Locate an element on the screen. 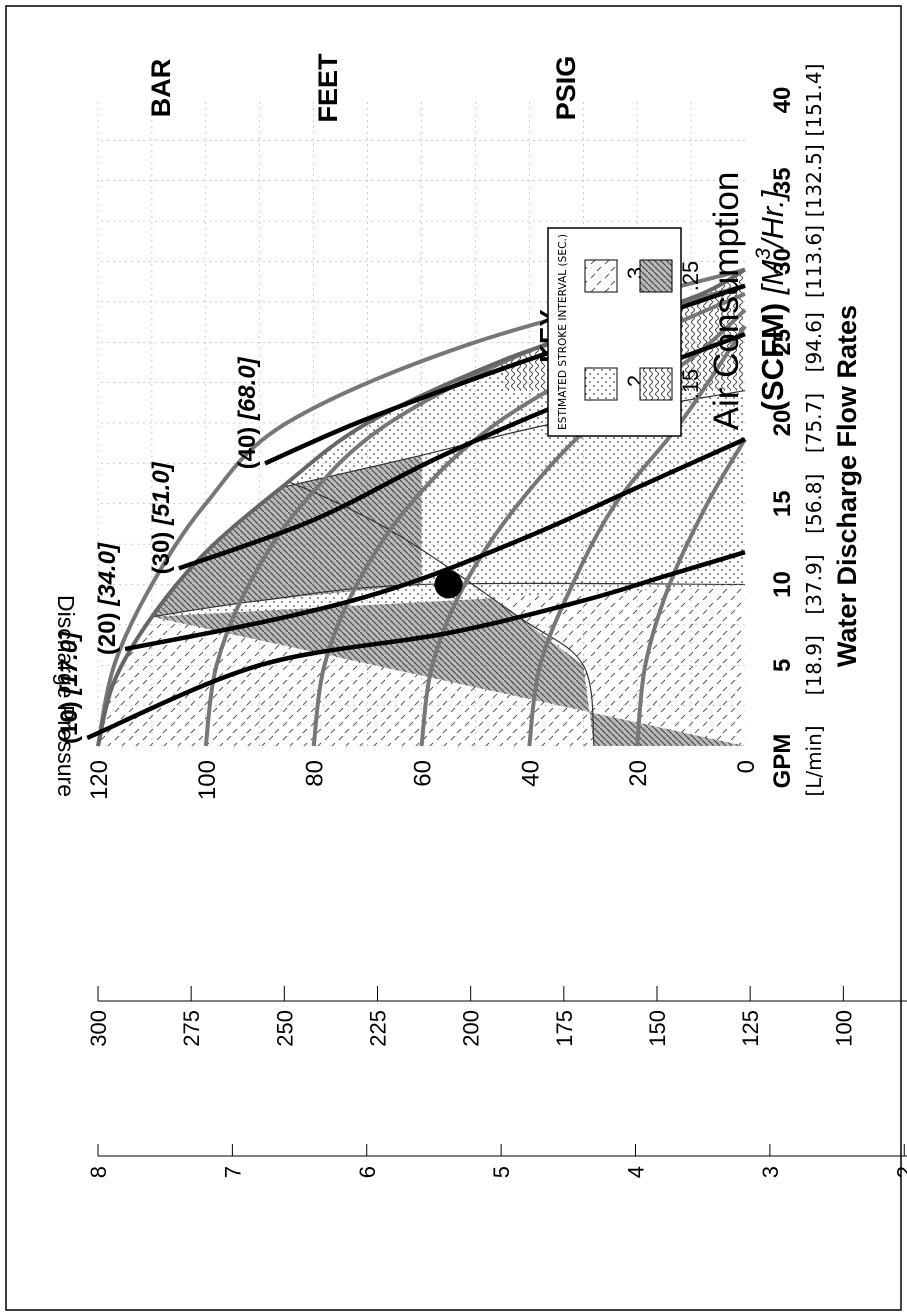 This screenshot has height=1316, width=907. x-tick-label-gpm: 10 is located at coordinates (782, 584).